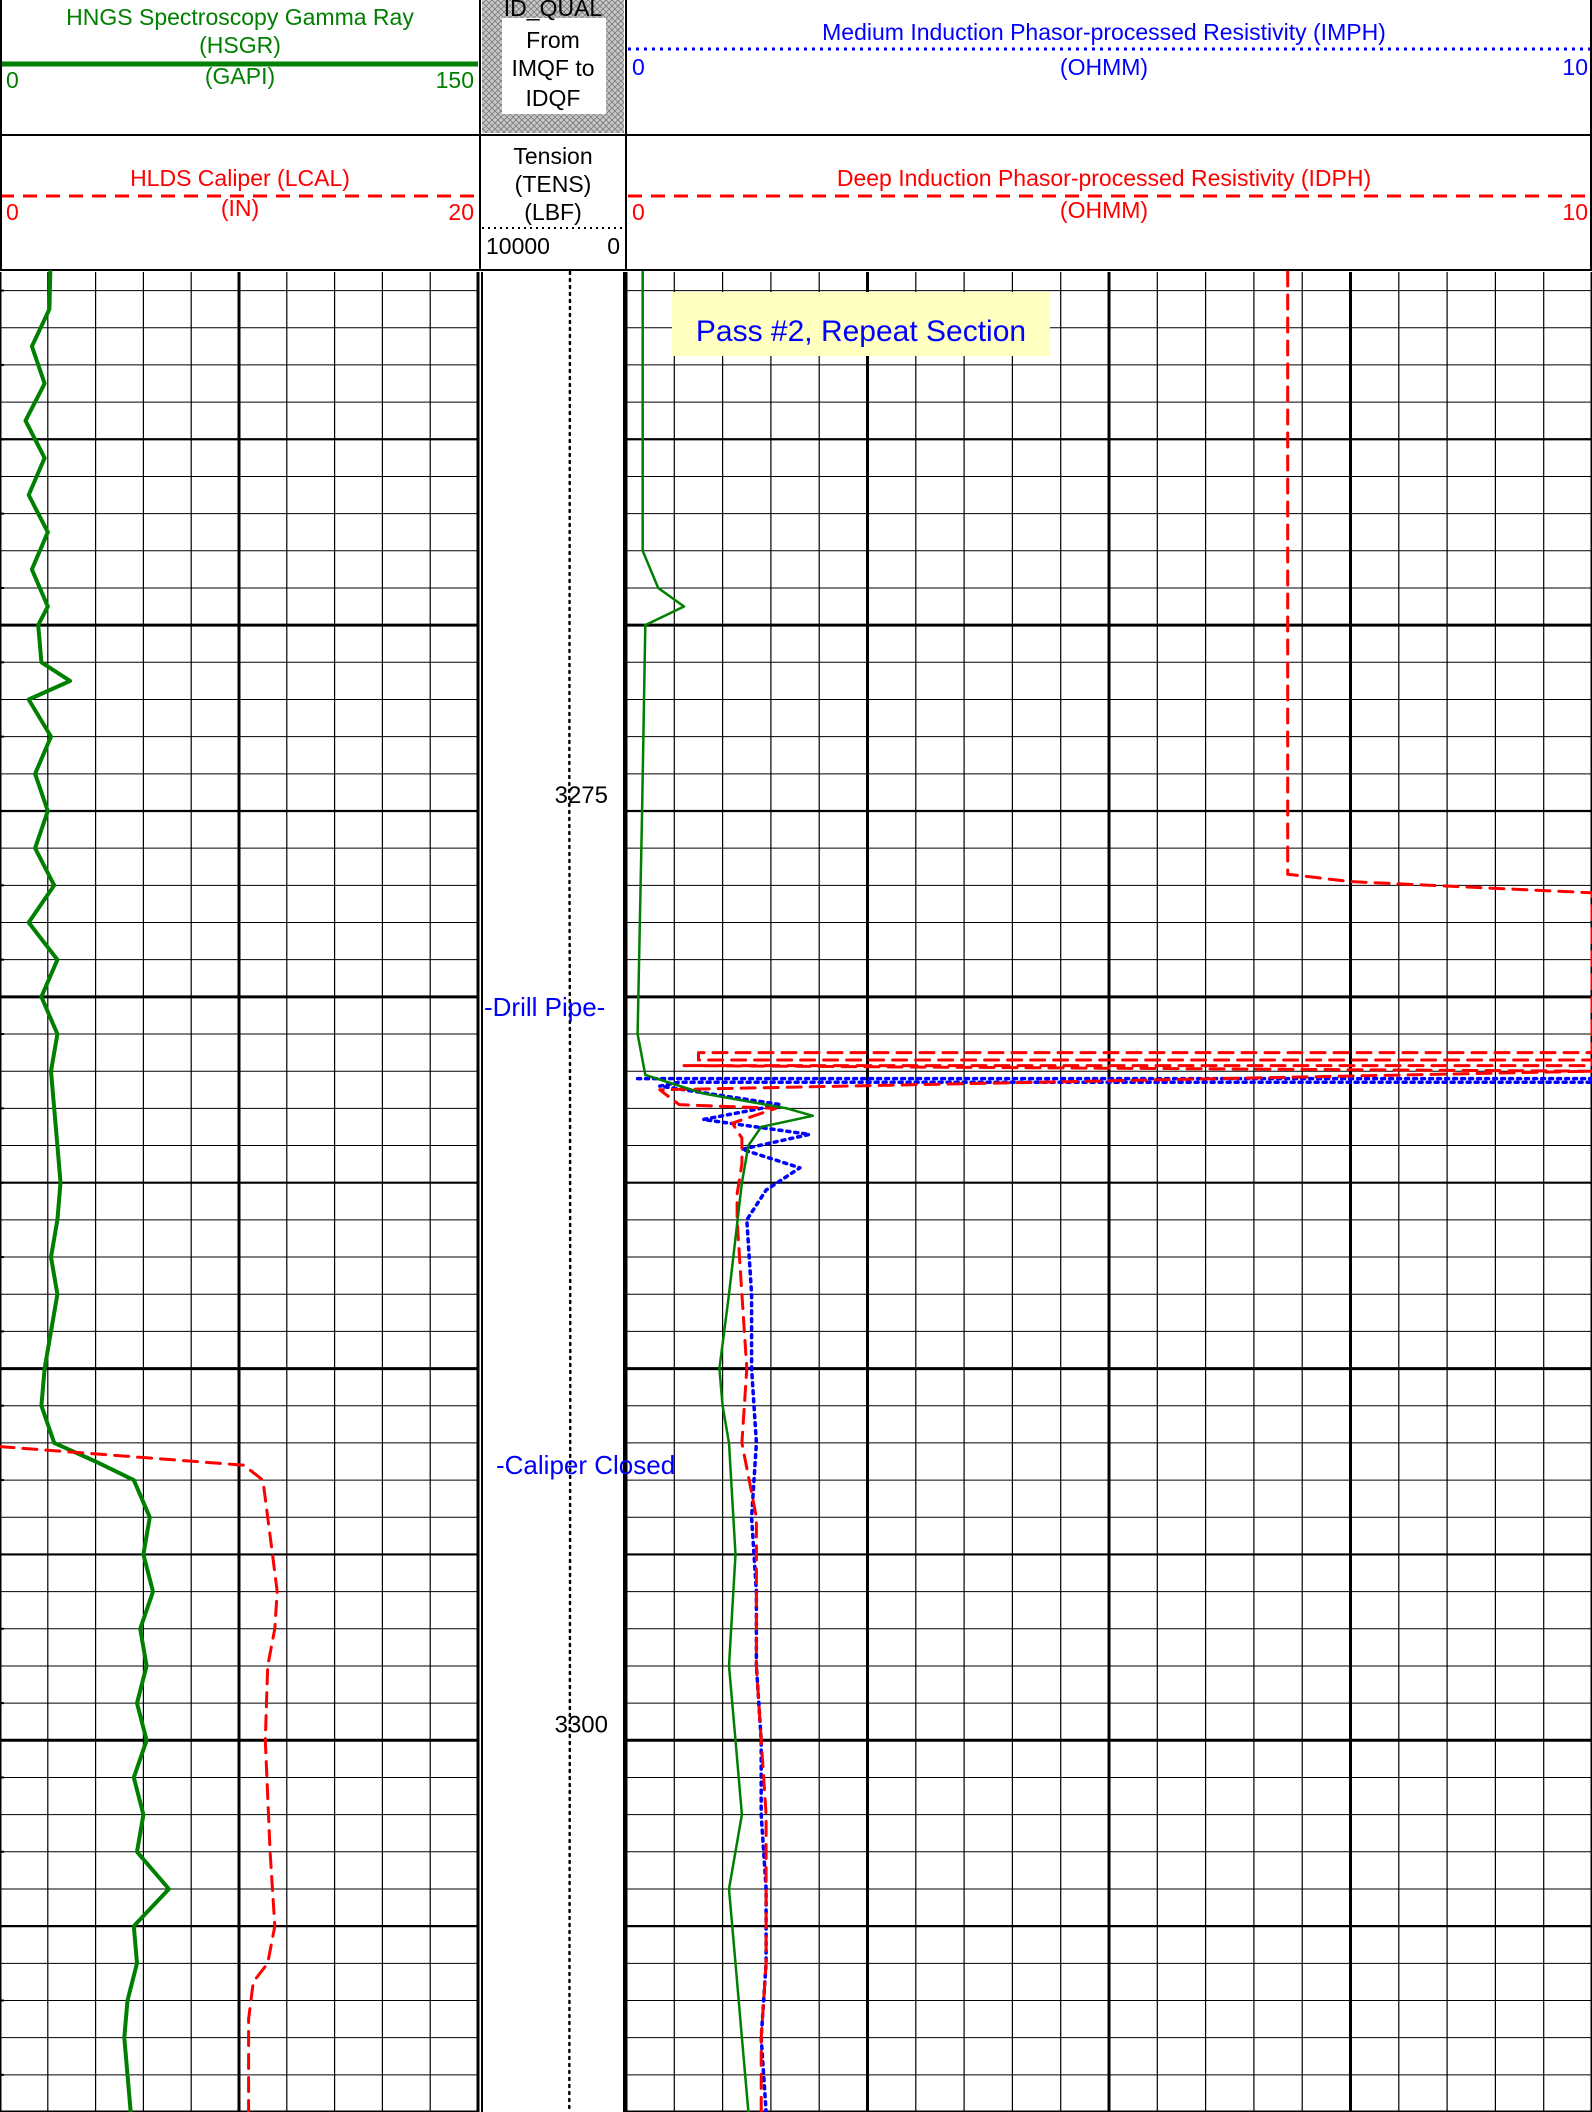  I want to click on id-qual-line3: IMQF to, so click(552, 68).